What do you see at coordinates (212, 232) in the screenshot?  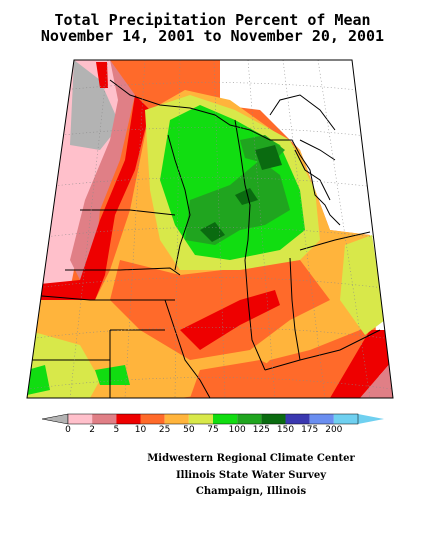 I see `zone-125-pct` at bounding box center [212, 232].